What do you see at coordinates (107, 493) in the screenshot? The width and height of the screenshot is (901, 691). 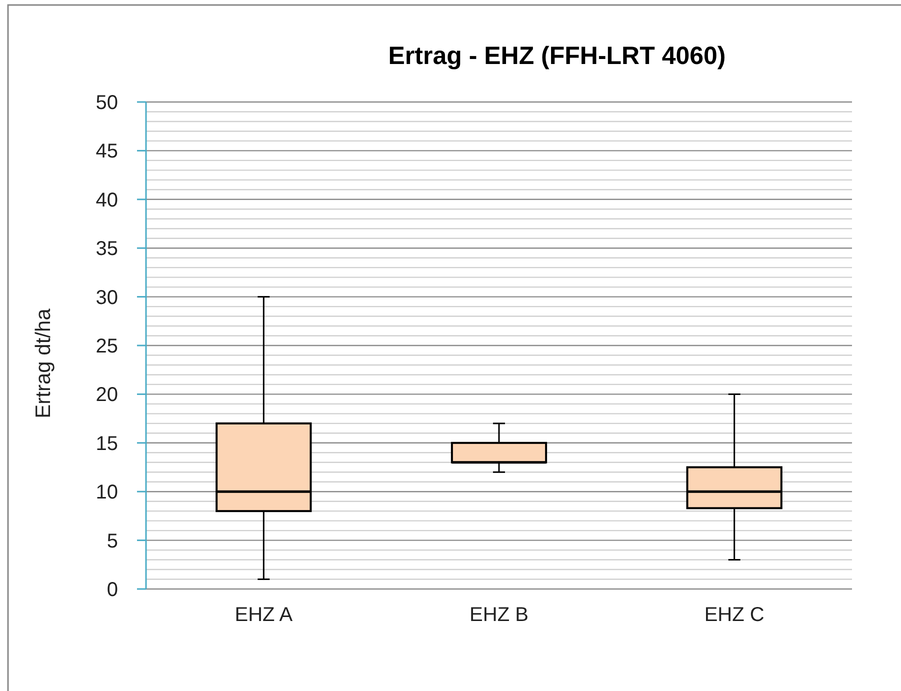 I see `y-tick-label: 10` at bounding box center [107, 493].